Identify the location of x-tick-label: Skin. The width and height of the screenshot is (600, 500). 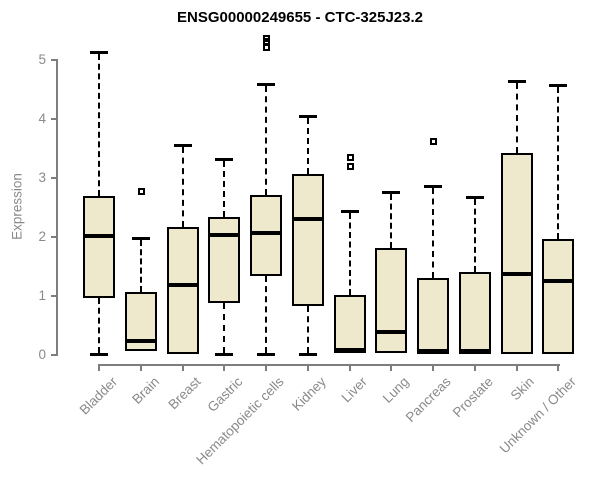
(523, 389).